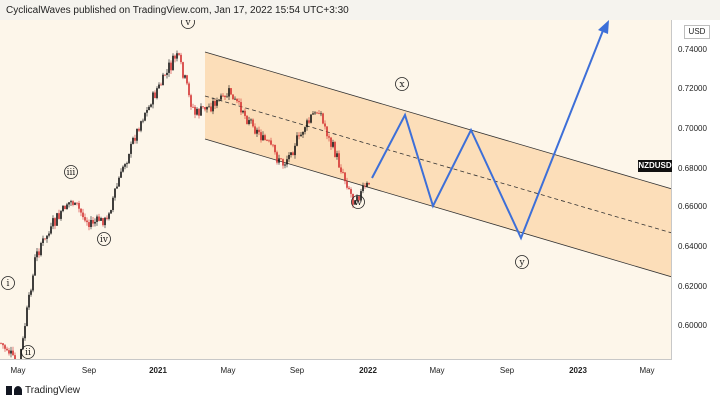  Describe the element at coordinates (655, 166) in the screenshot. I see `symbol-price-label: NZDUSD` at that location.